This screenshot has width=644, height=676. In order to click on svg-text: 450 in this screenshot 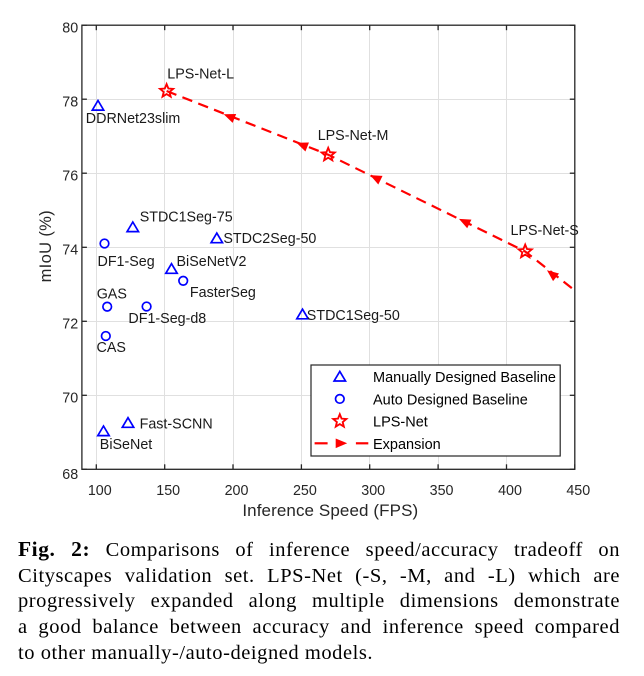, I will do `click(578, 491)`.